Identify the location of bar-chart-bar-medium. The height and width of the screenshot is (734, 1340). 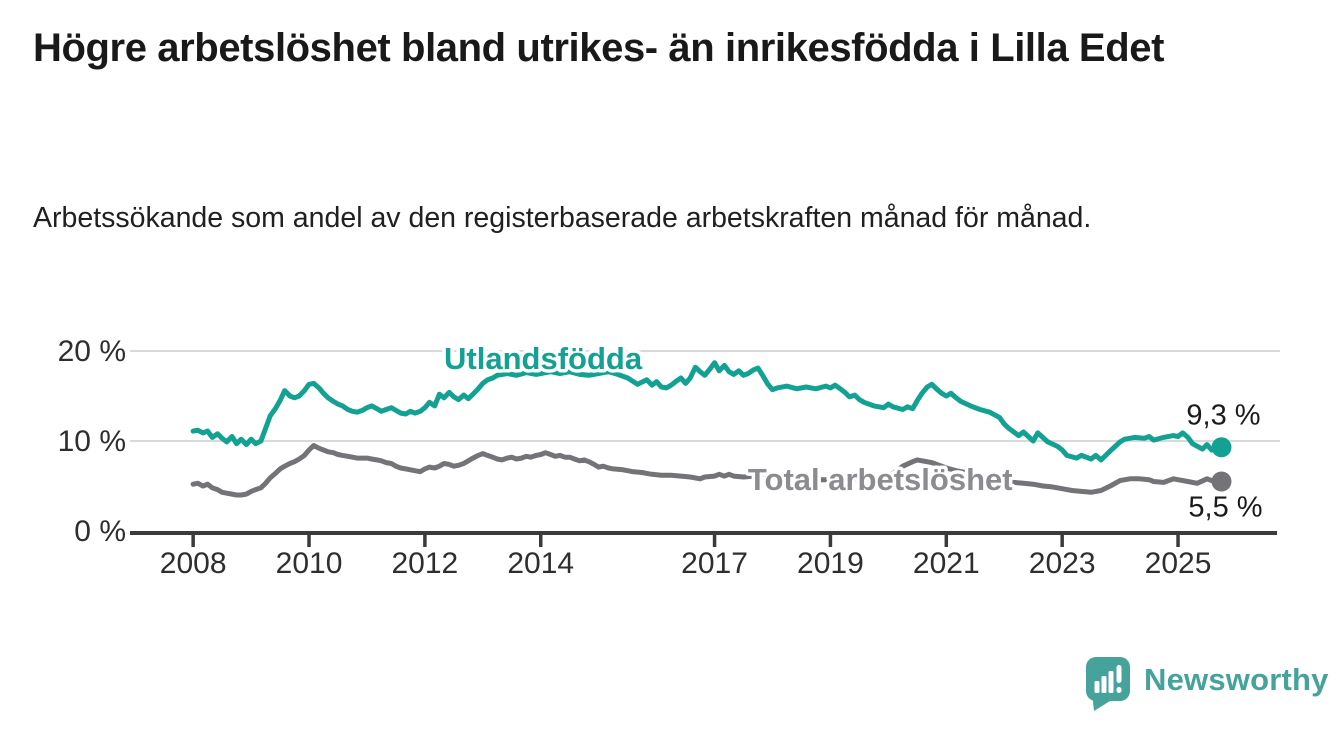
(1104, 684).